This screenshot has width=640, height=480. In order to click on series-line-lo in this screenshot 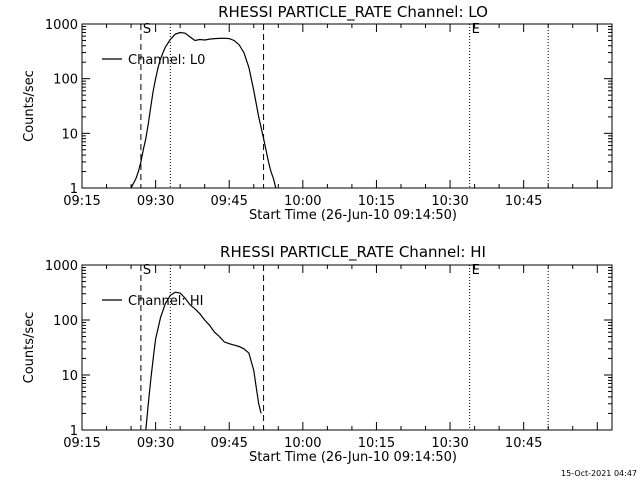, I will do `click(203, 110)`.